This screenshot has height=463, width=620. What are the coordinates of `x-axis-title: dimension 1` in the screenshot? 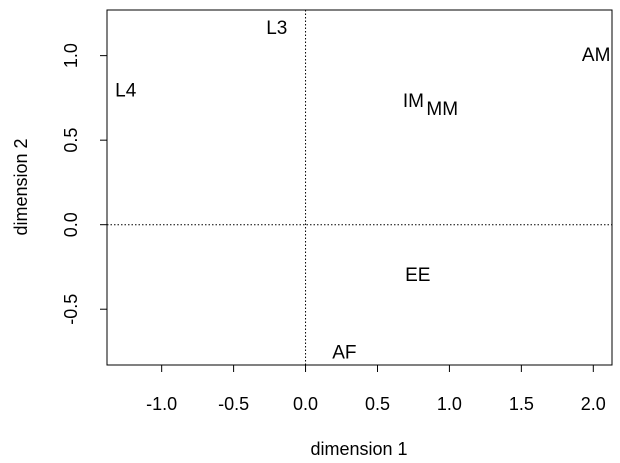 It's located at (358, 449).